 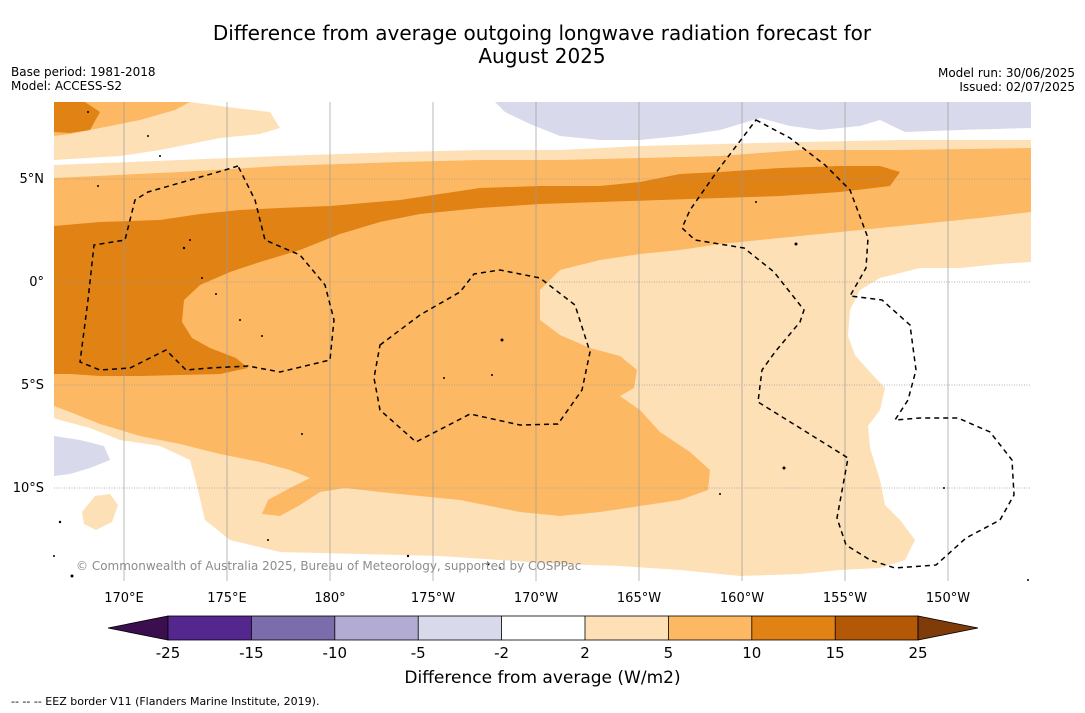 I want to click on colorbar-extend-high, so click(x=948, y=628).